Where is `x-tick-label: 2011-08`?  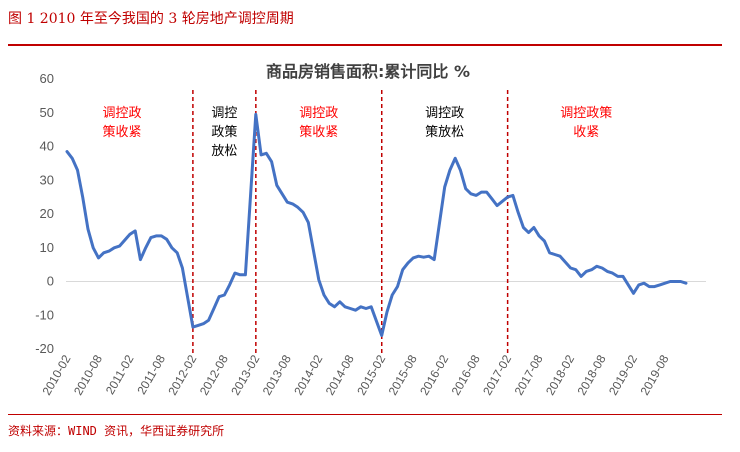
x-tick-label: 2011-08 is located at coordinates (151, 374).